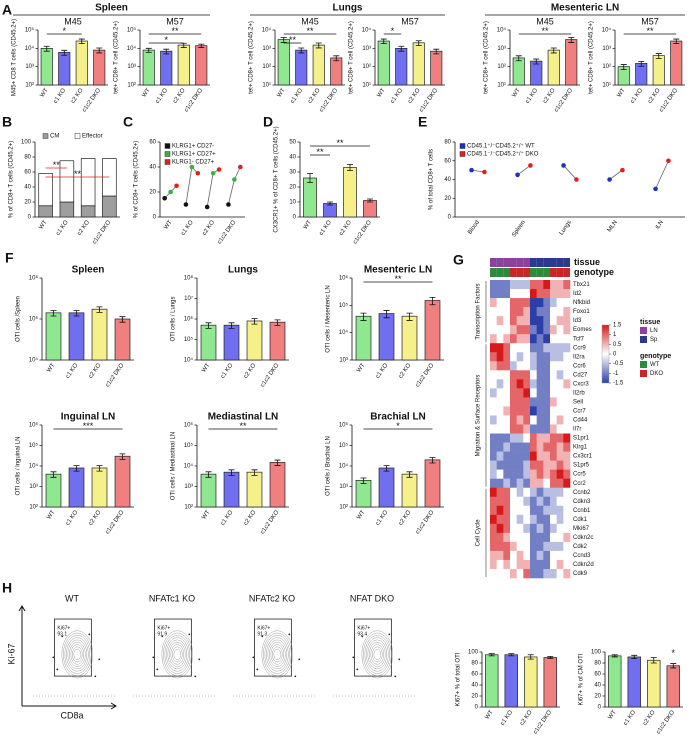 The height and width of the screenshot is (739, 700). I want to click on y-tick-label: 20, so click(292, 188).